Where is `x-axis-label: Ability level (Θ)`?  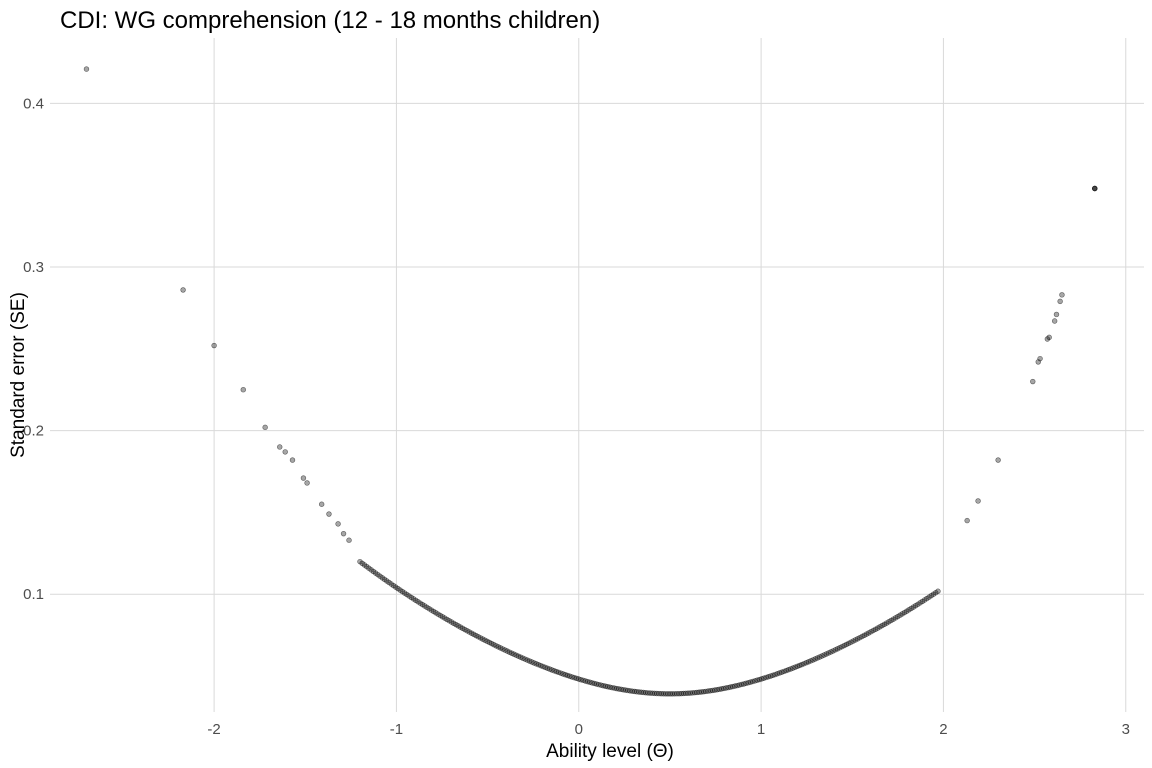
x-axis-label: Ability level (Θ) is located at coordinates (610, 751).